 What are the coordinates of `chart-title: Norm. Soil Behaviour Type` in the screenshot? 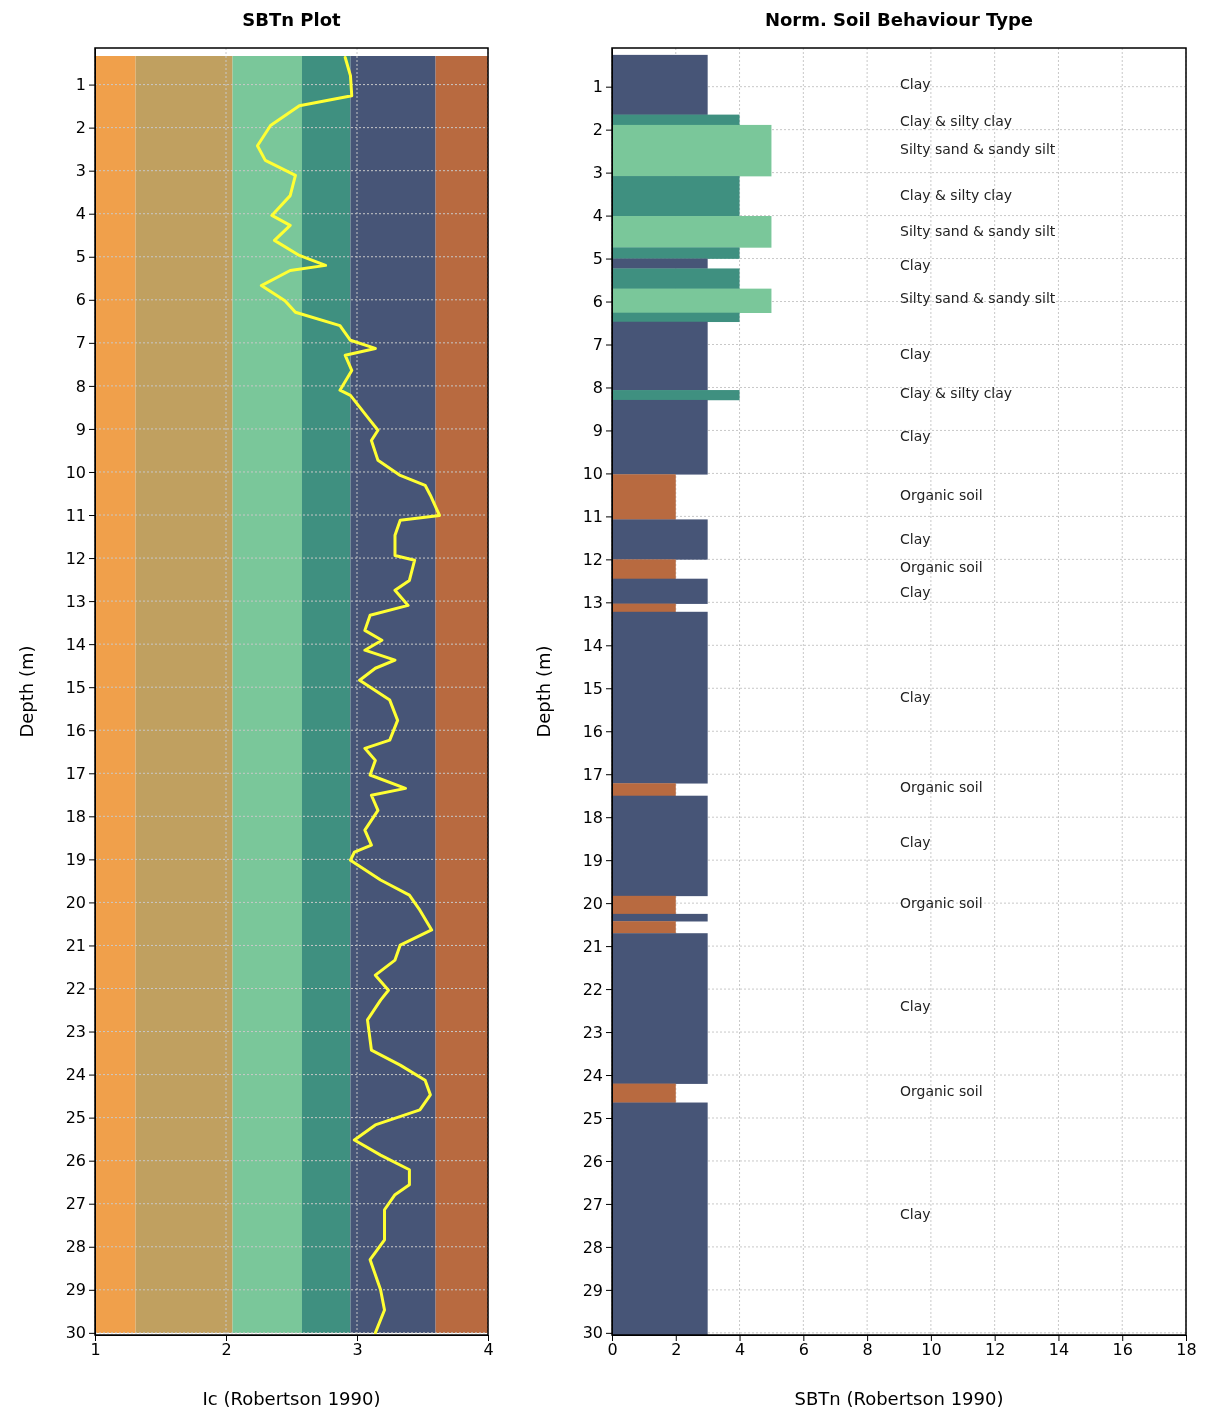 It's located at (899, 19).